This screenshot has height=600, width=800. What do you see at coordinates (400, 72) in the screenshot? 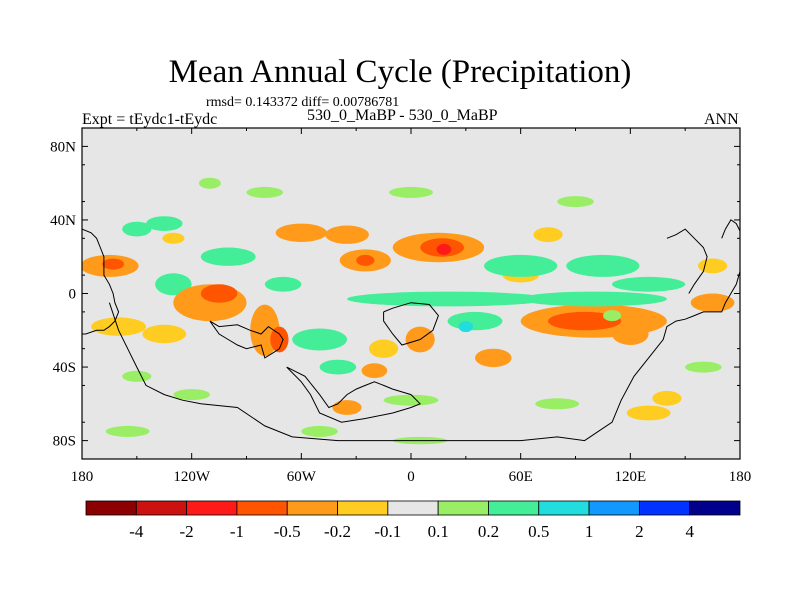
I see `chart-title: Mean Annual Cycle (Precipitation)` at bounding box center [400, 72].